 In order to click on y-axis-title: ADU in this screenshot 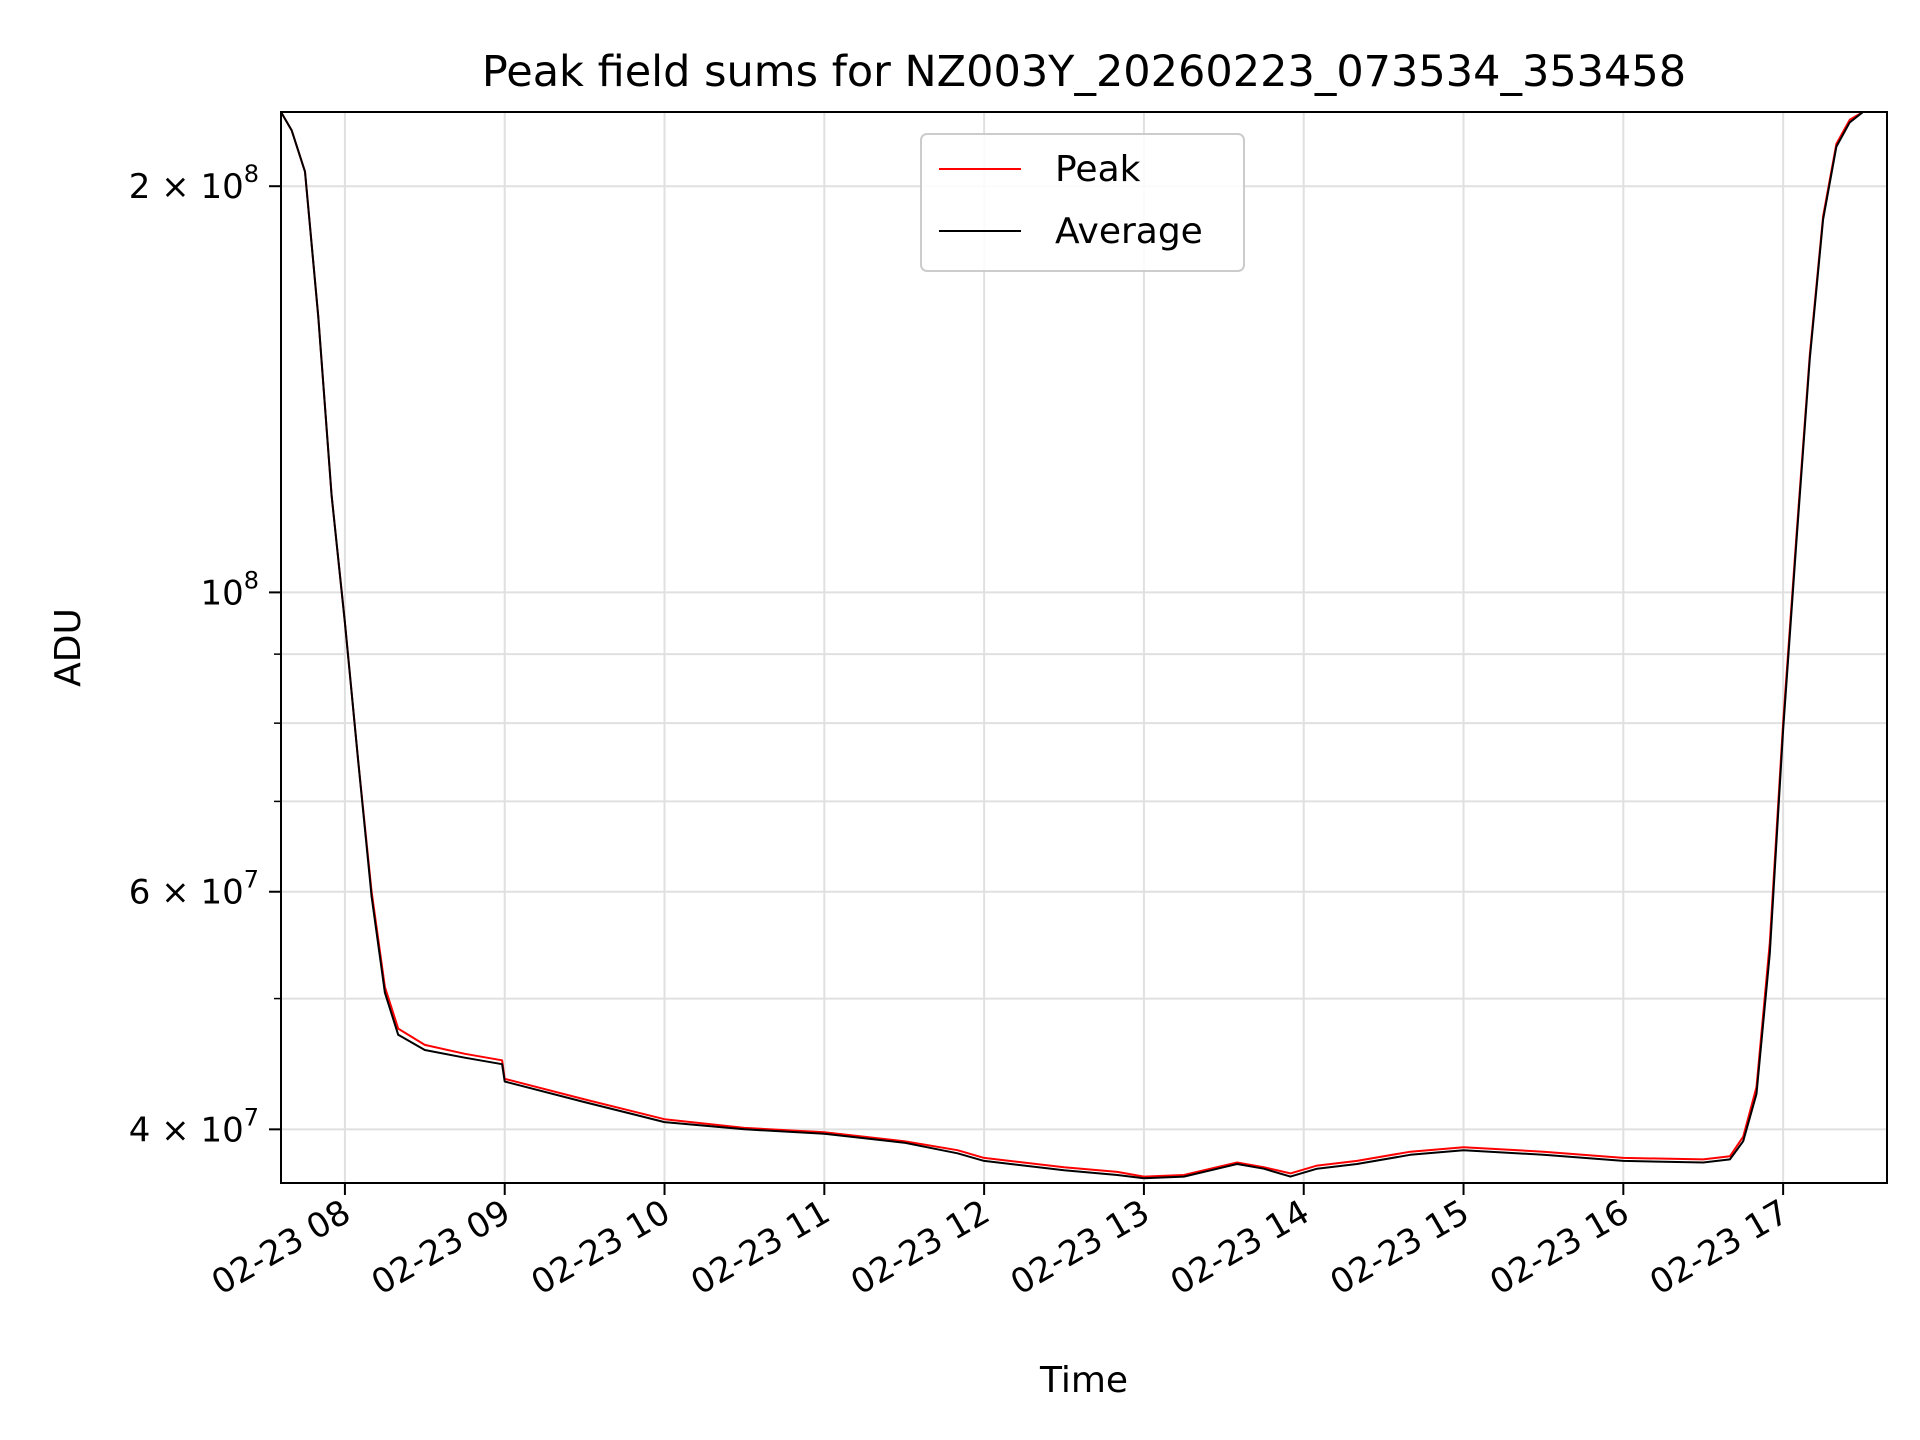, I will do `click(68, 647)`.